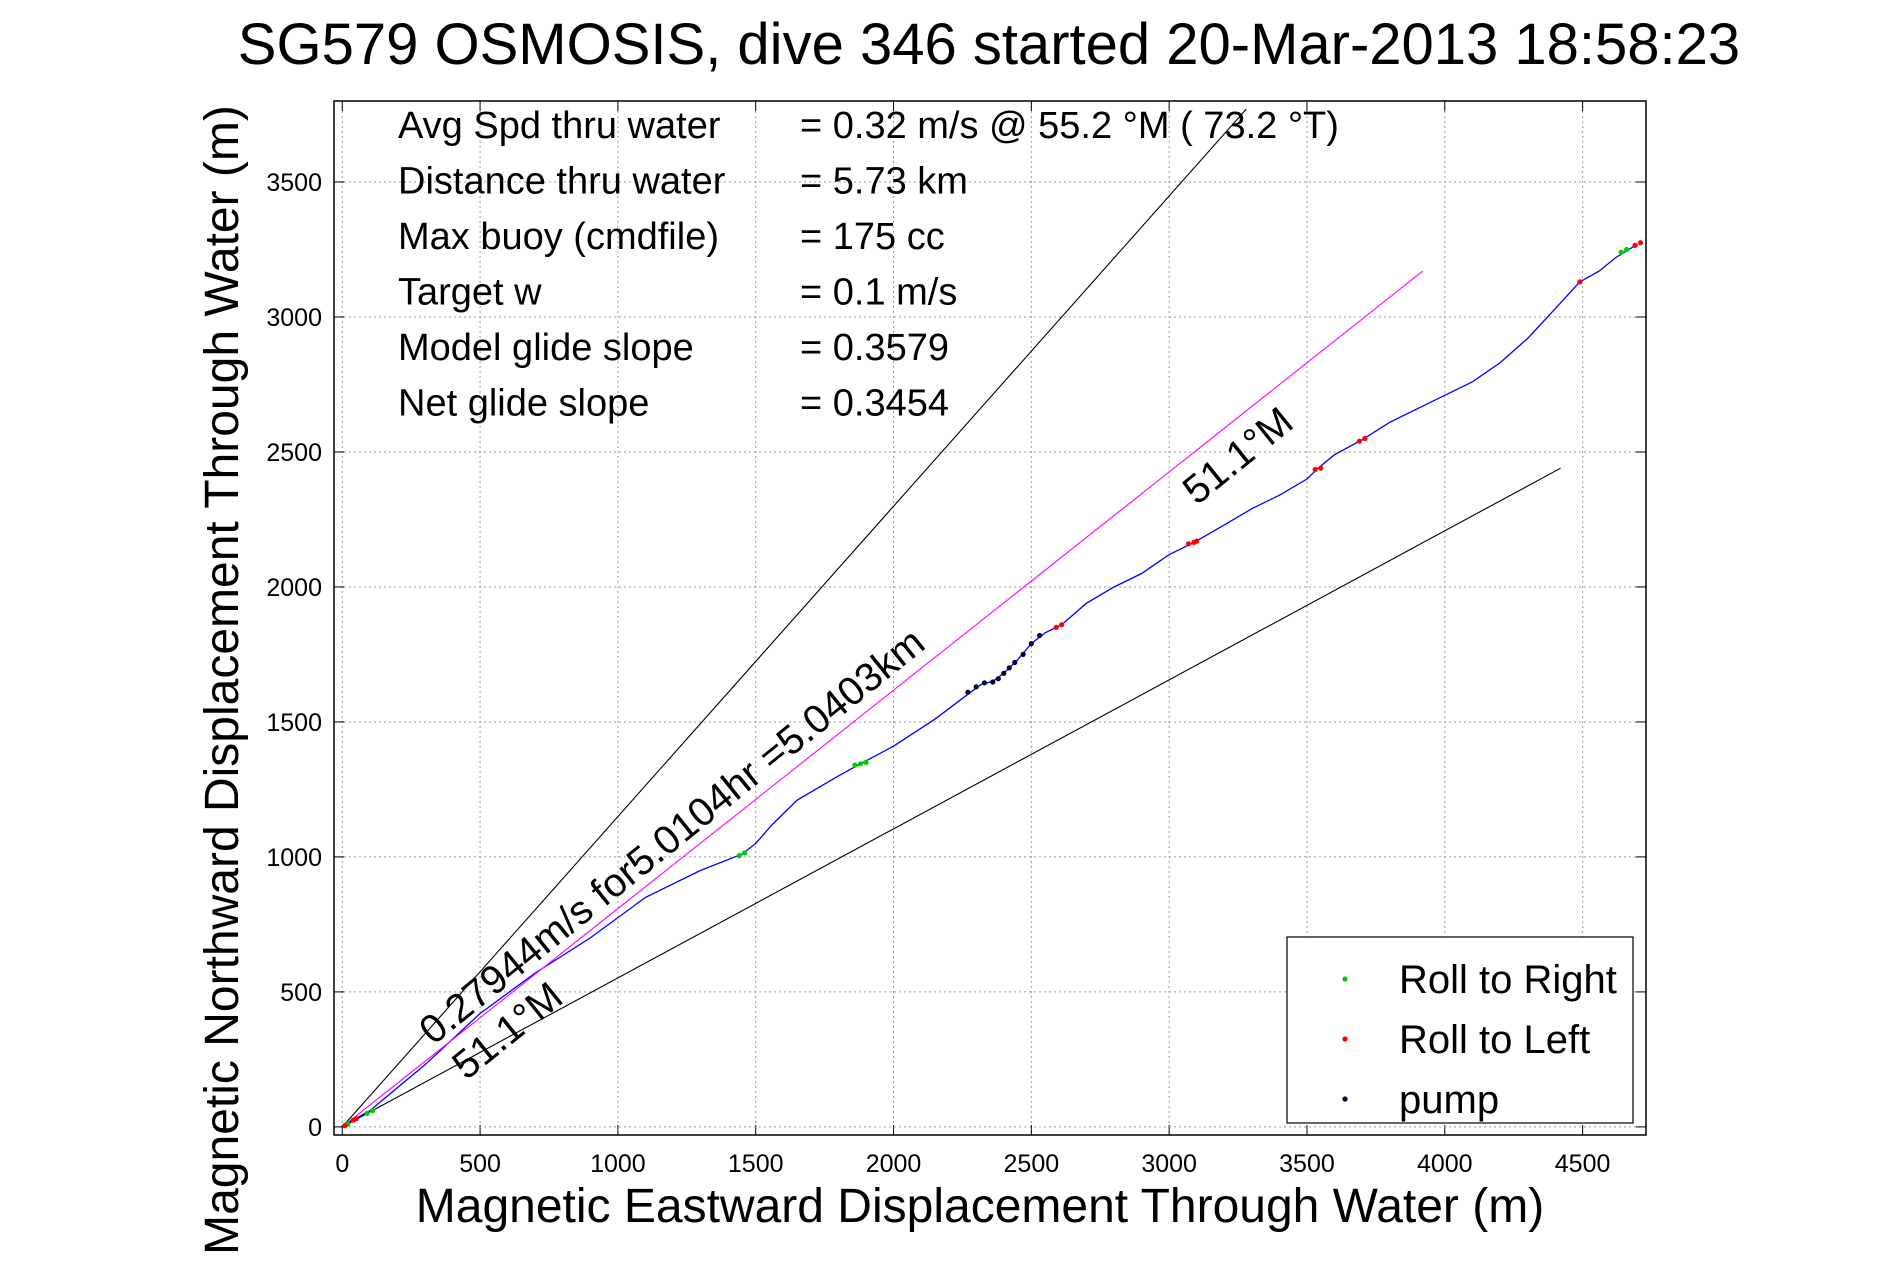 This screenshot has height=1262, width=1891. I want to click on info-label: Model glide slope, so click(546, 348).